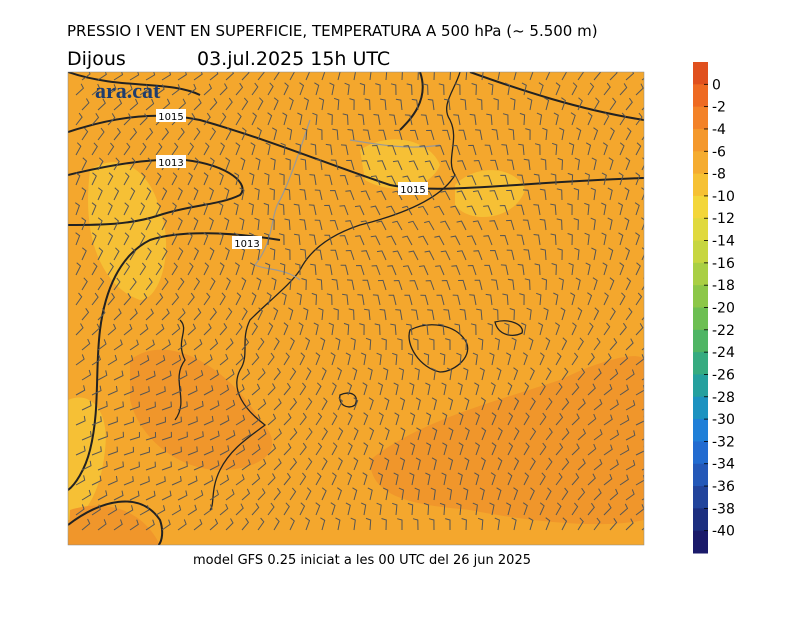 This screenshot has height=617, width=800. What do you see at coordinates (96, 59) in the screenshot?
I see `day: Dijous` at bounding box center [96, 59].